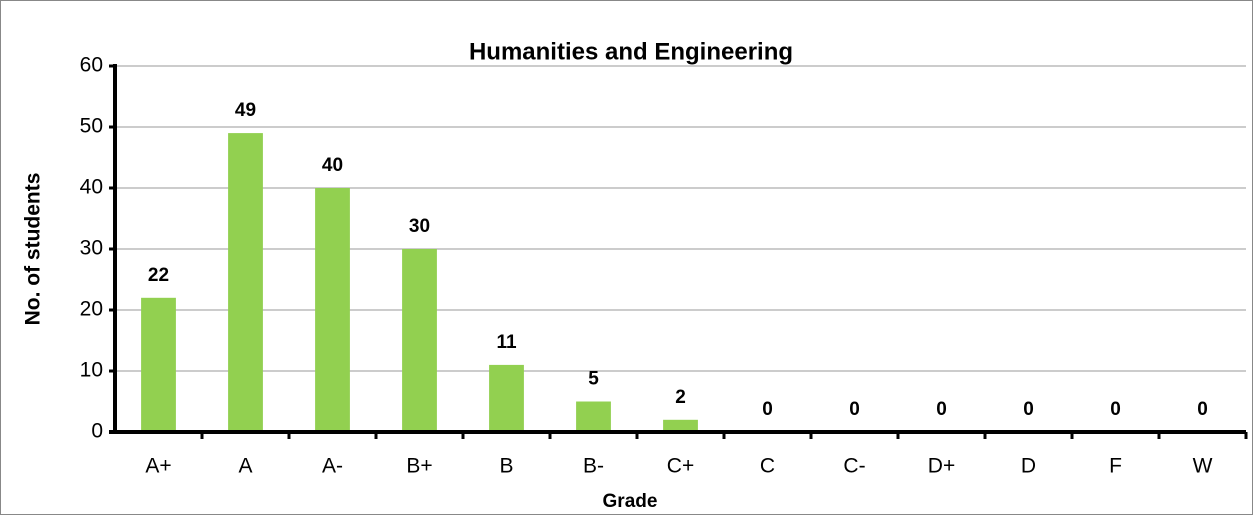 Image resolution: width=1253 pixels, height=515 pixels. I want to click on data-label: 5, so click(593, 379).